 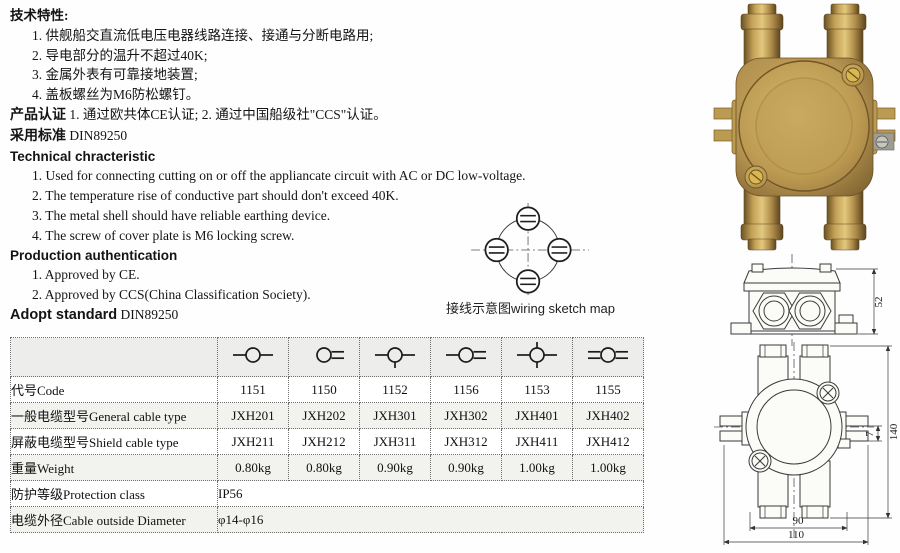 I want to click on row-value: JXH302, so click(x=466, y=415).